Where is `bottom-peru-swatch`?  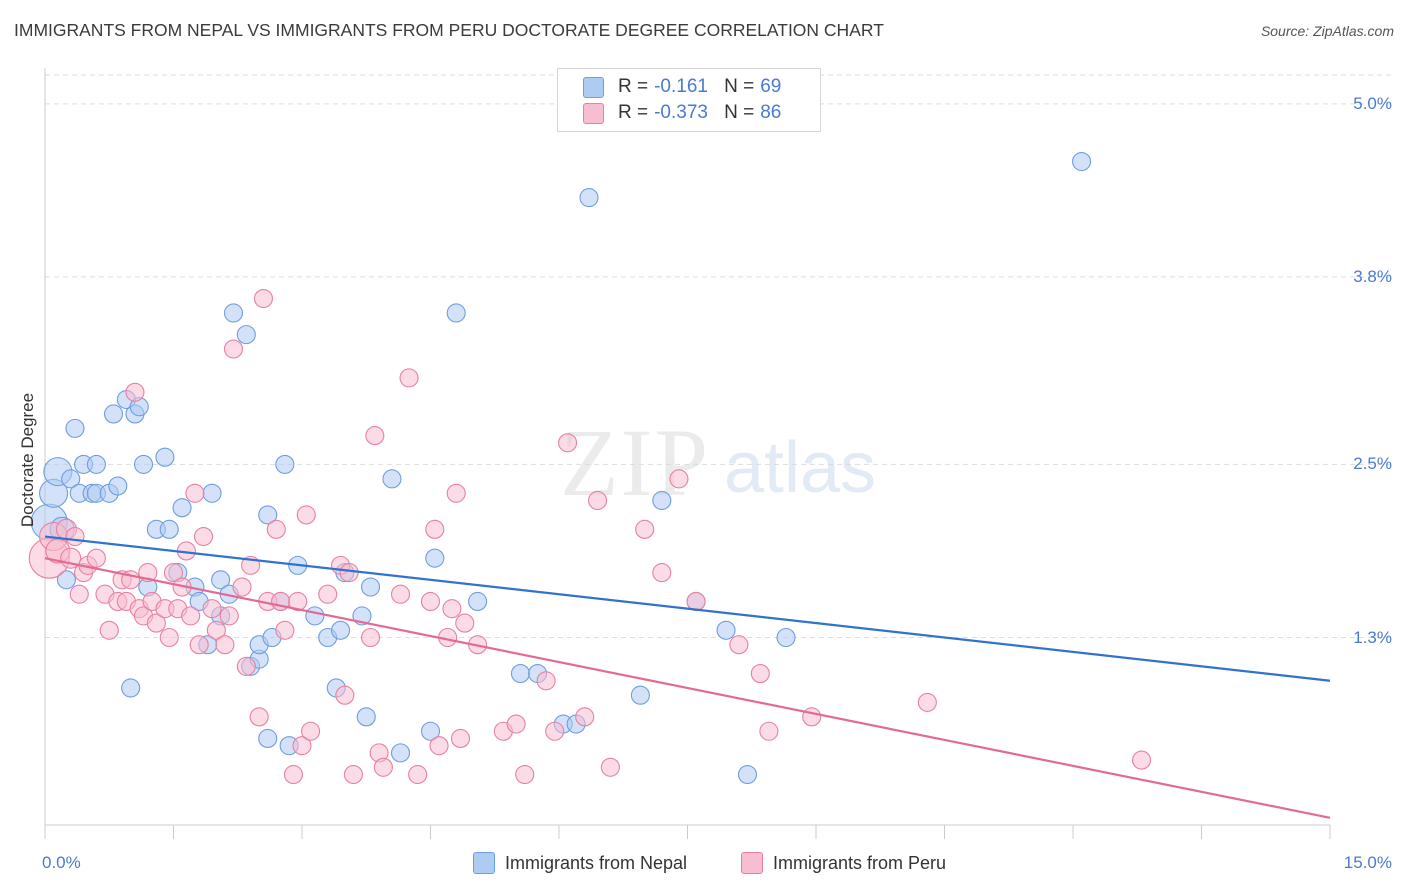 bottom-peru-swatch is located at coordinates (752, 863).